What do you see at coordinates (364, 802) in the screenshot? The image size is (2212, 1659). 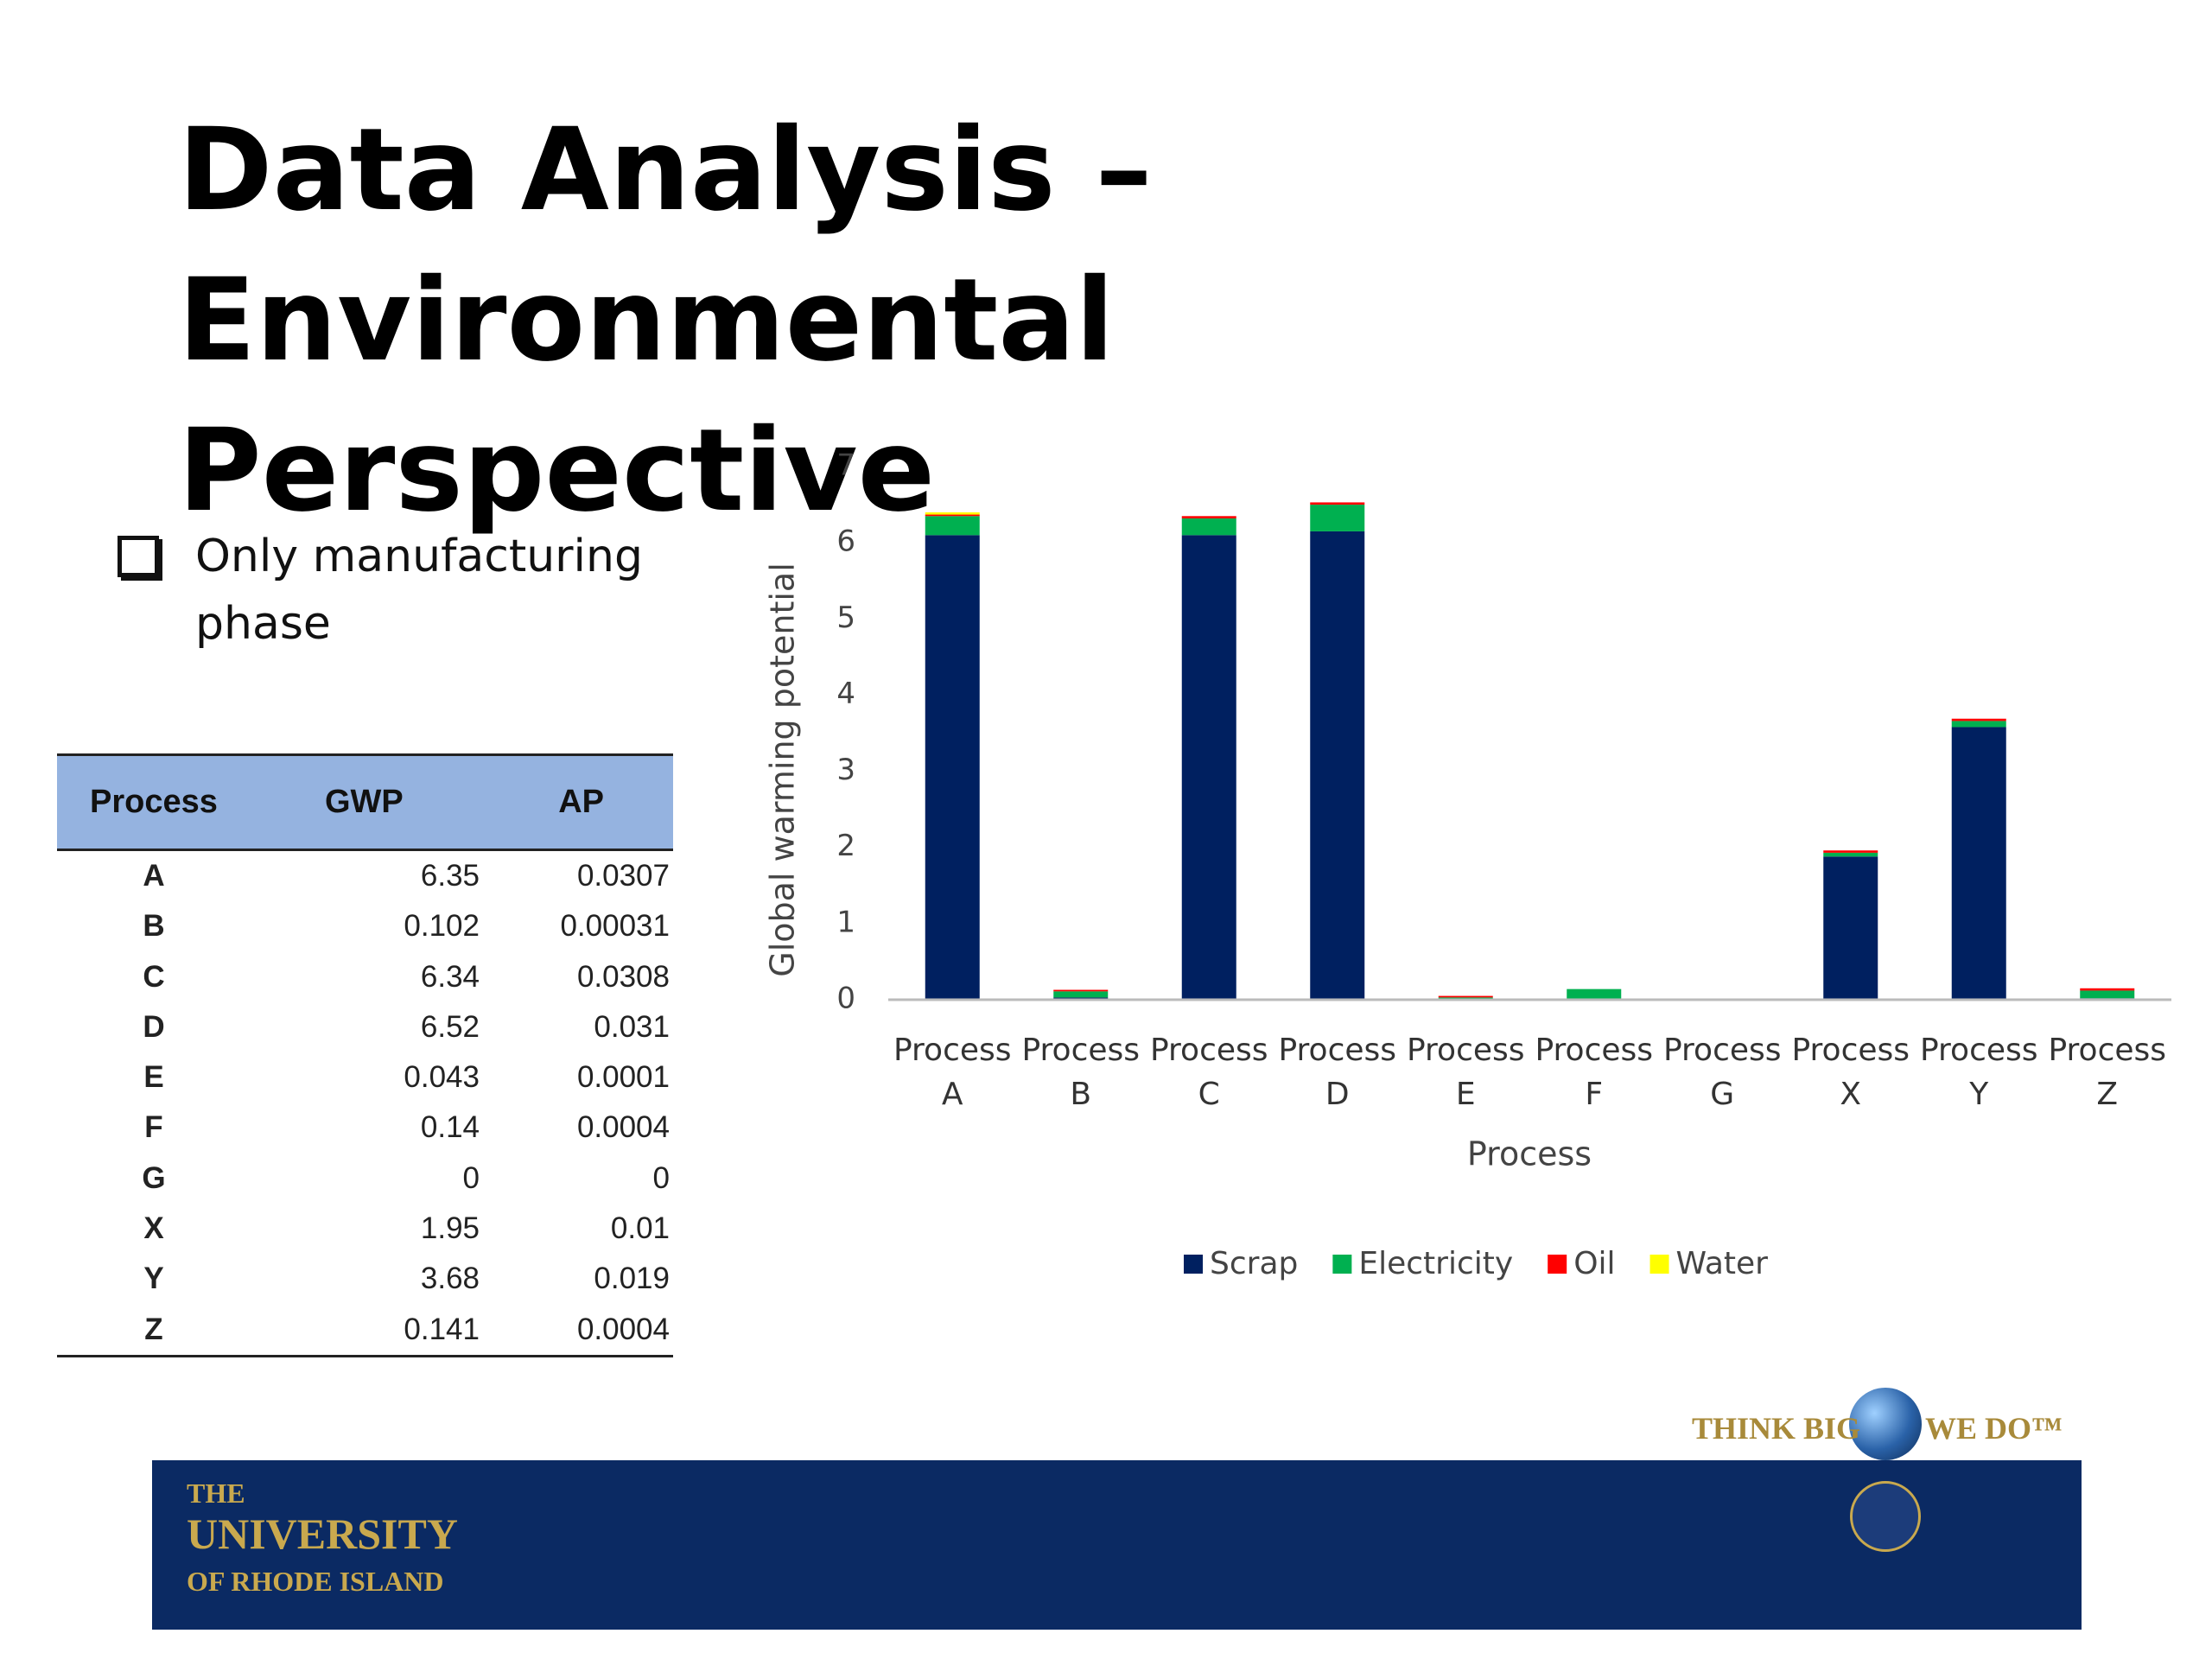 I see `header-cell: GWP` at bounding box center [364, 802].